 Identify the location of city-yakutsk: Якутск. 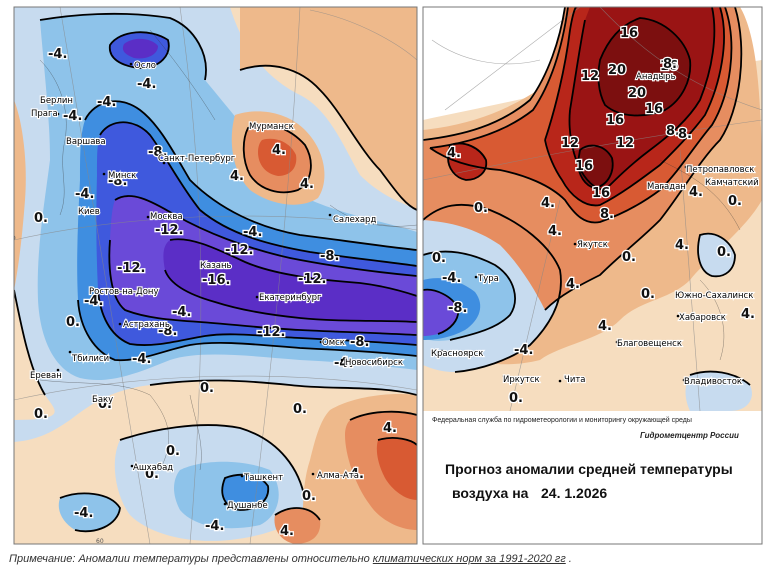
(592, 245).